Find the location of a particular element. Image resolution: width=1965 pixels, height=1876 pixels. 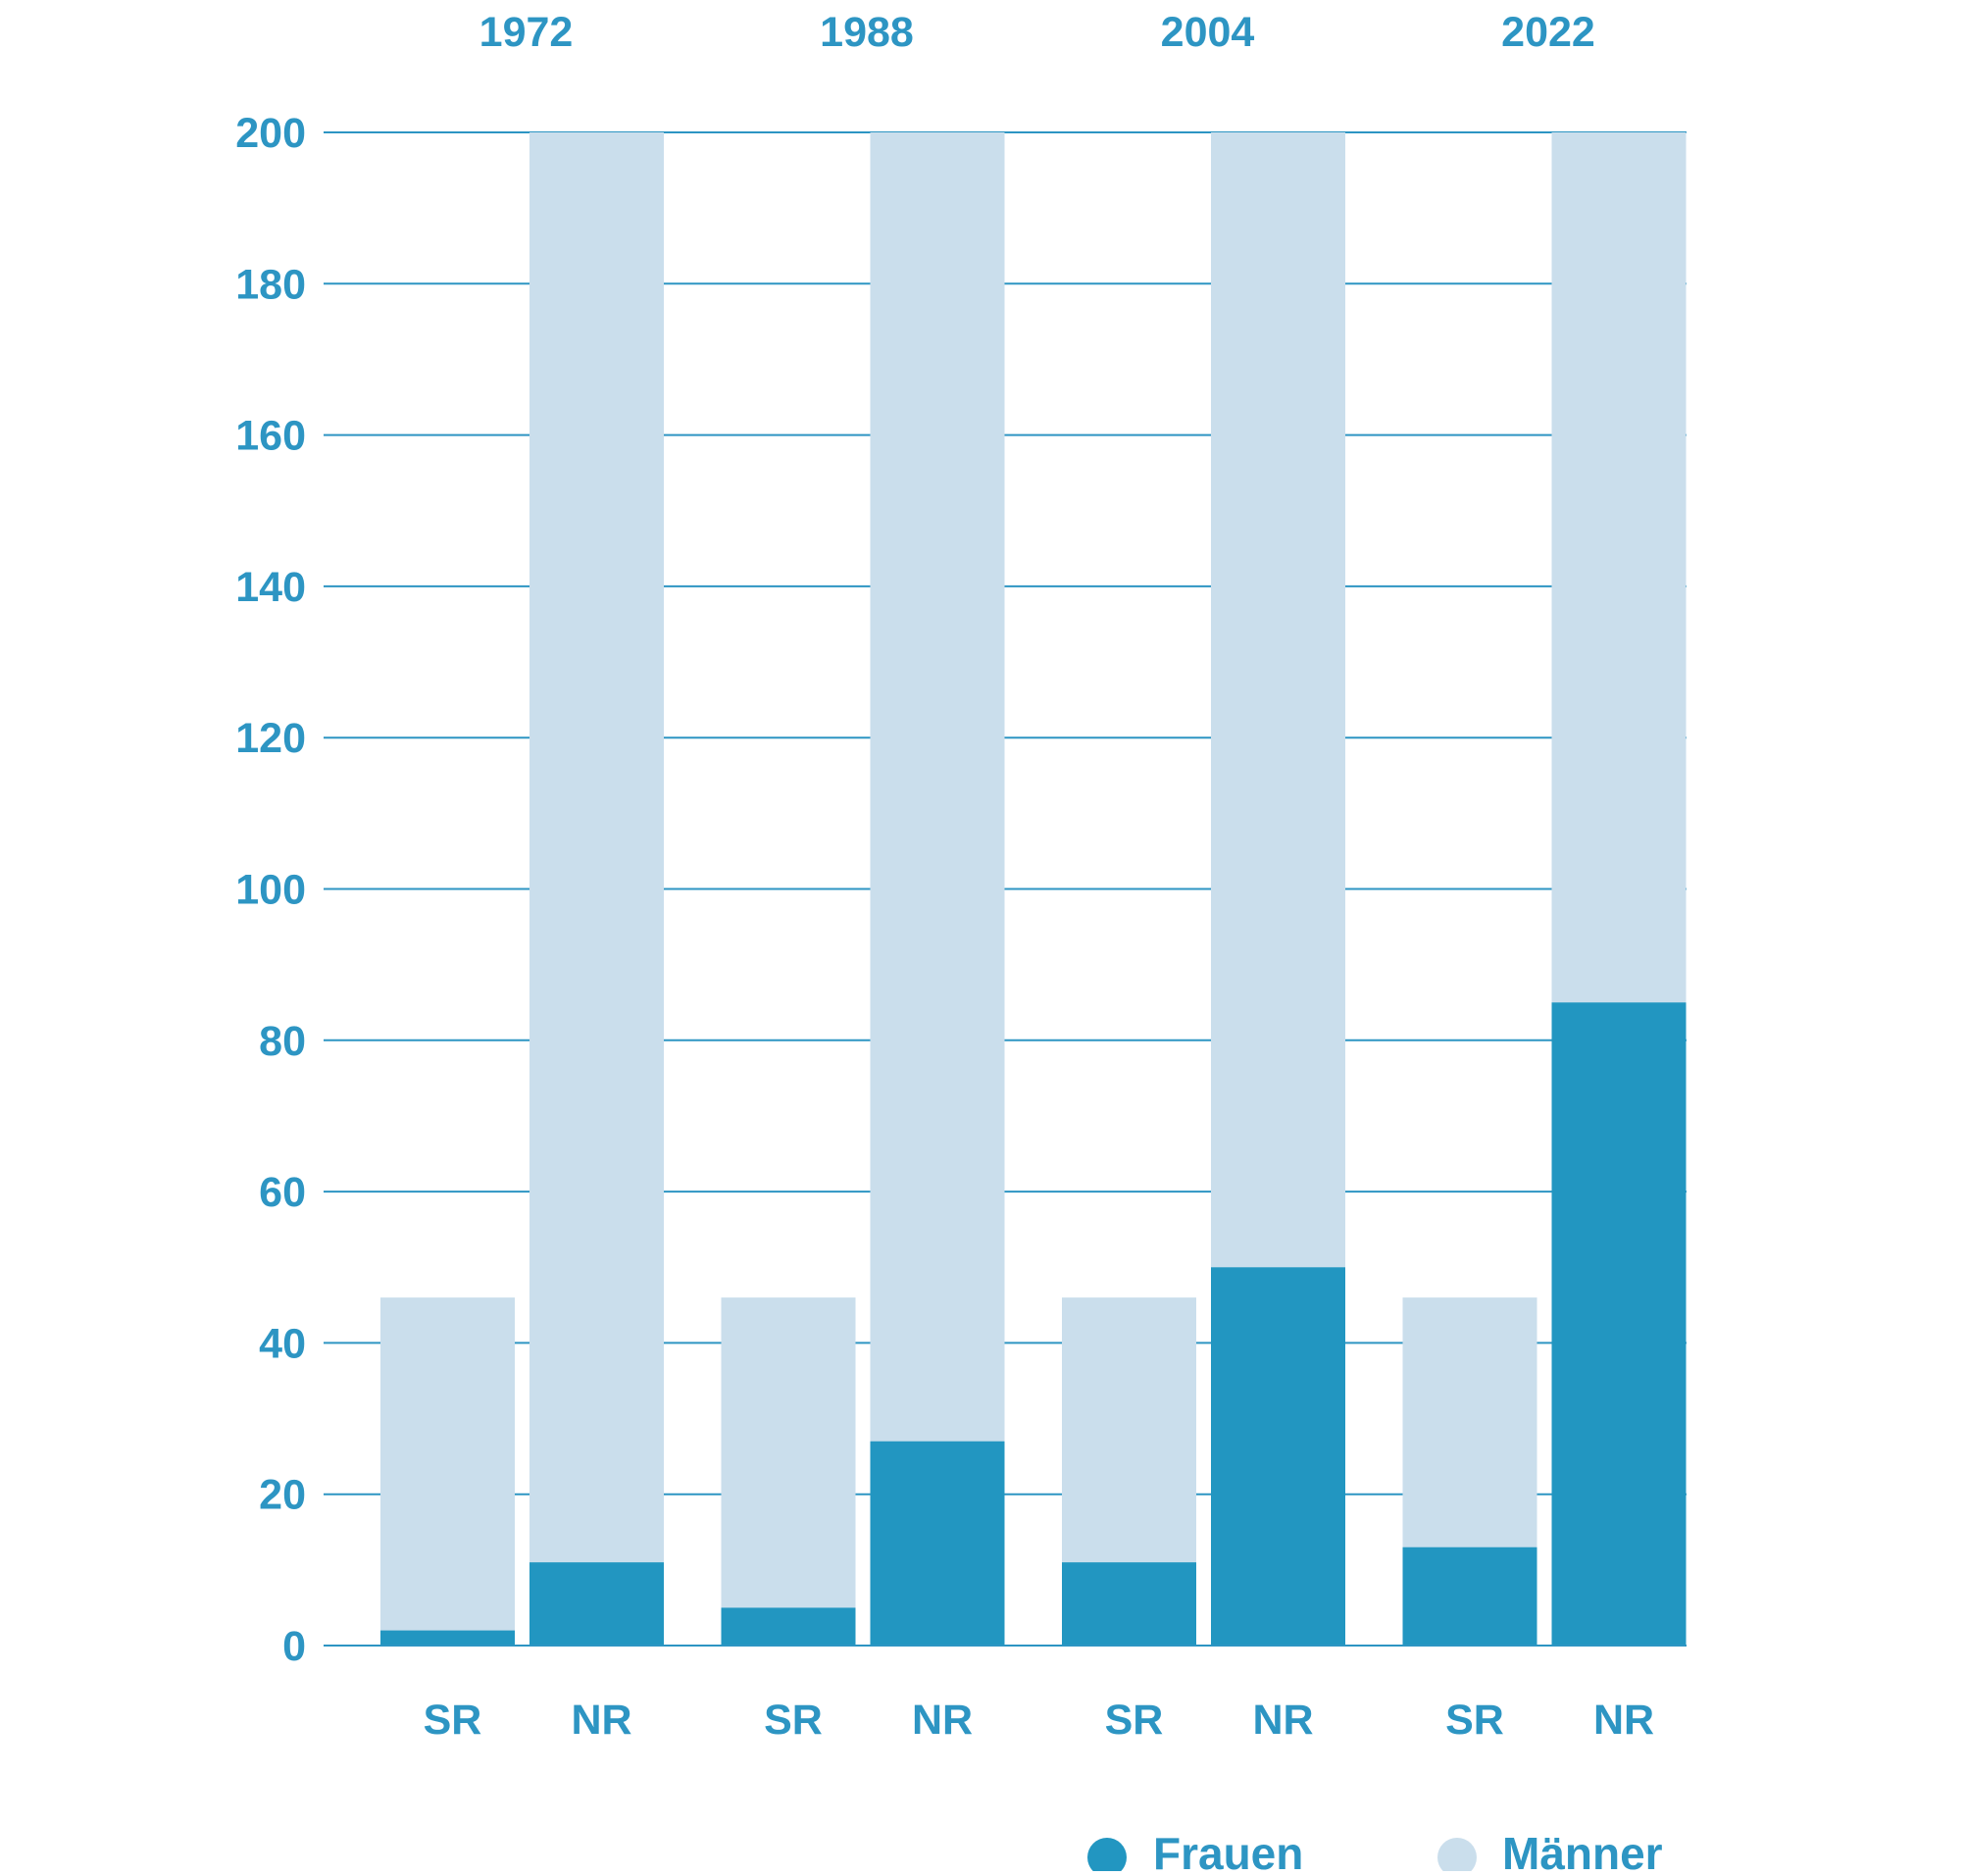

group-label-2022: 2022 is located at coordinates (1548, 32).